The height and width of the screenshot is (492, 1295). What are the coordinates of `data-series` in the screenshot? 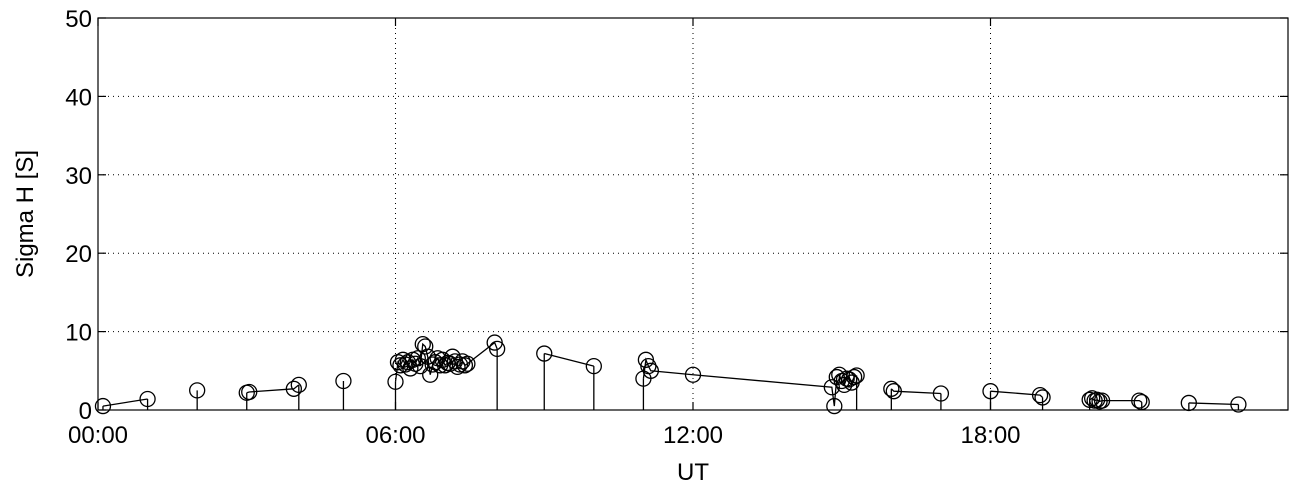 It's located at (670, 374).